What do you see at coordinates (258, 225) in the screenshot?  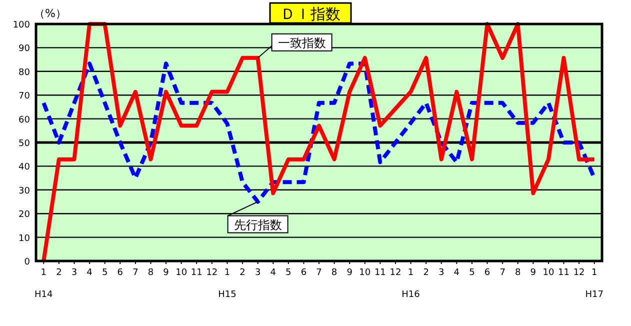 I see `series-label: 先行指数` at bounding box center [258, 225].